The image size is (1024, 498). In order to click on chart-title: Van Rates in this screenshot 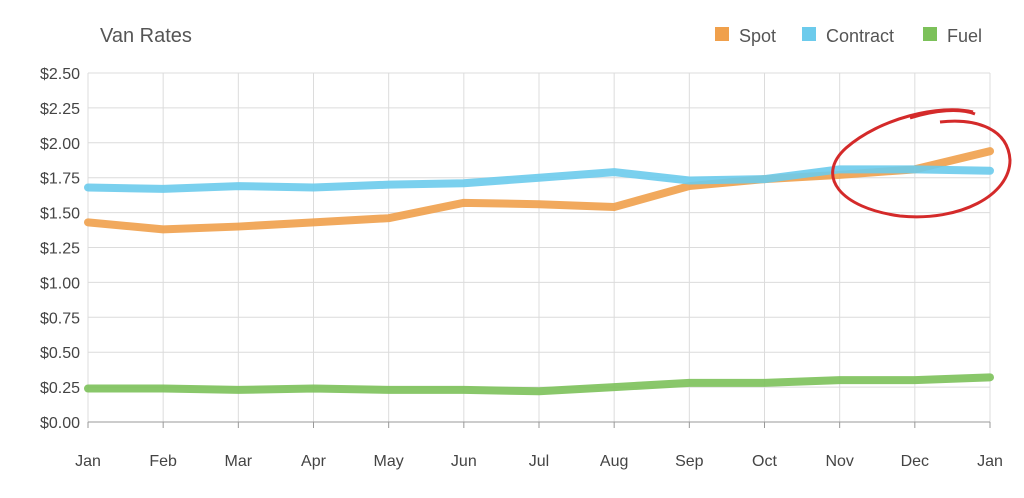, I will do `click(146, 36)`.